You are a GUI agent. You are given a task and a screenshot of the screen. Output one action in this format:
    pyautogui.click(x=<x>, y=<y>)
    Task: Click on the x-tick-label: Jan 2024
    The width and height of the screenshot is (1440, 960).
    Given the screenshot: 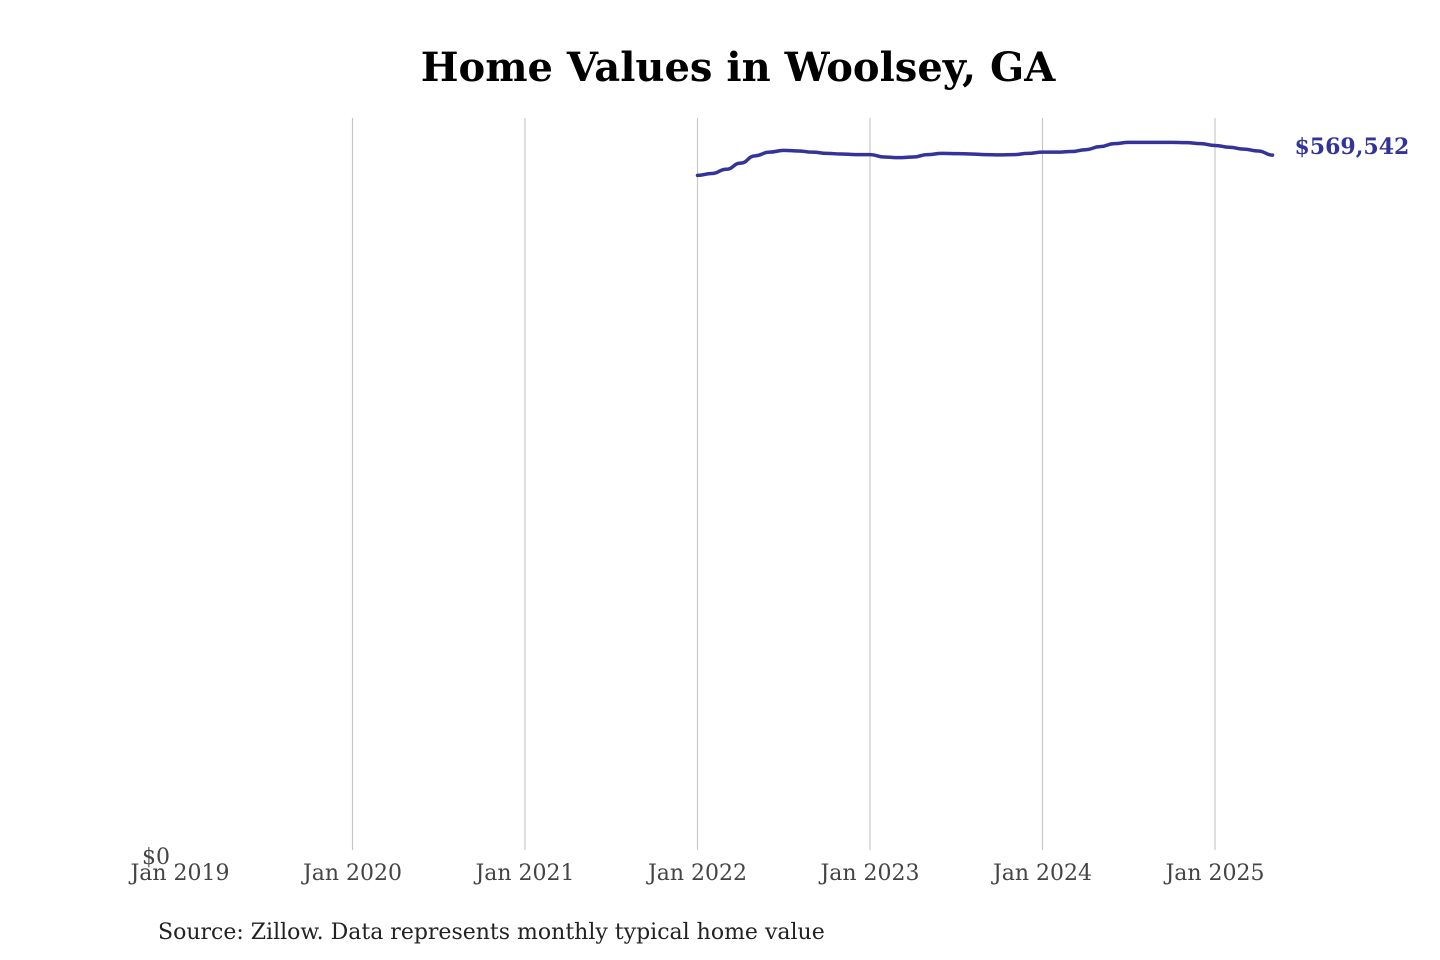 What is the action you would take?
    pyautogui.click(x=1041, y=873)
    